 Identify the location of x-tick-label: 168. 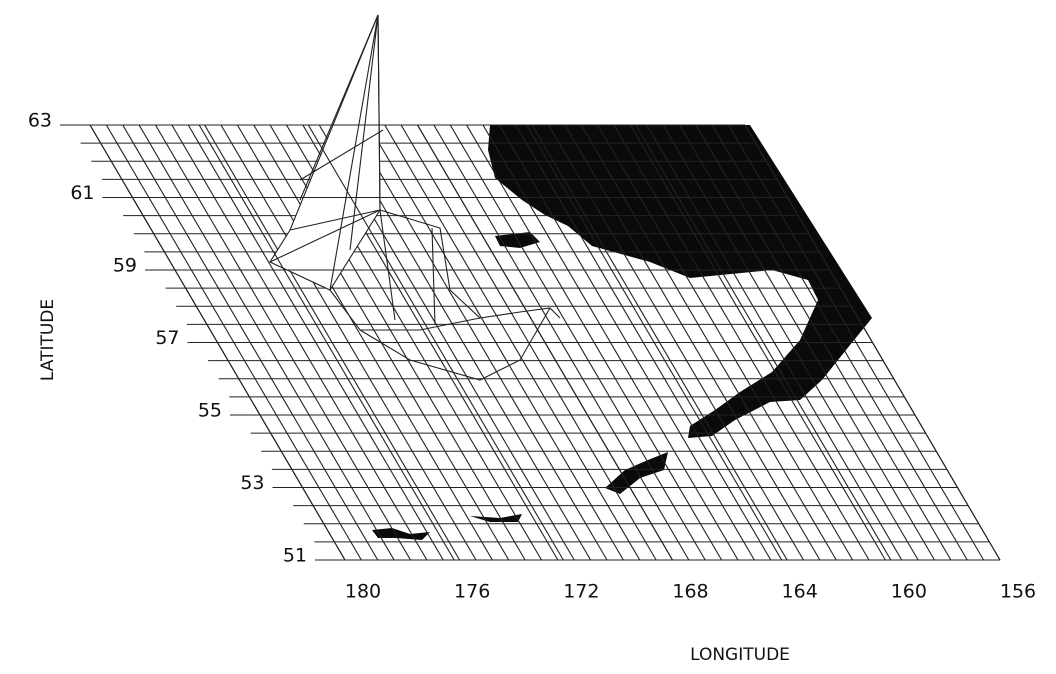
(690, 592).